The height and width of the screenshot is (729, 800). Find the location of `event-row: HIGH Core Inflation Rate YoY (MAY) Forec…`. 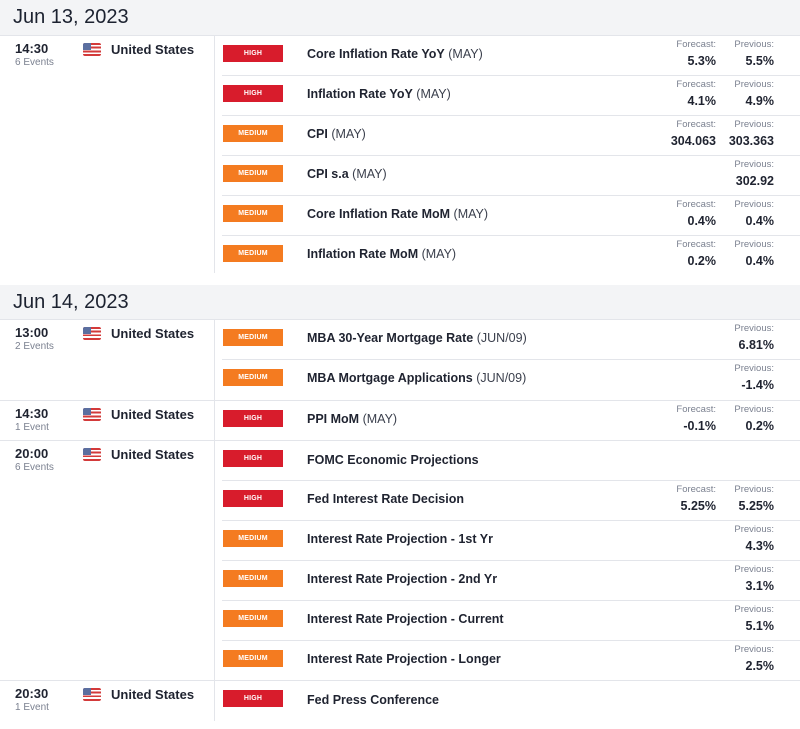

event-row: HIGH Core Inflation Rate YoY (MAY) Forec… is located at coordinates (507, 56).